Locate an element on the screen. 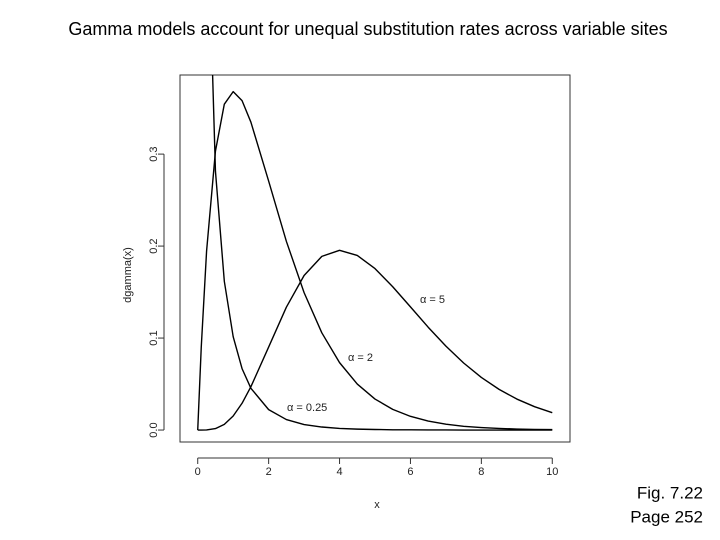 This screenshot has height=540, width=720. y-tick-label: 0.3 is located at coordinates (154, 153).